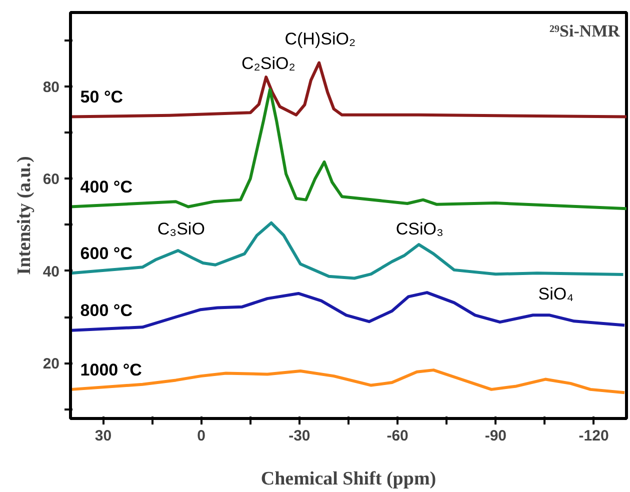 Image resolution: width=630 pixels, height=492 pixels. Describe the element at coordinates (201, 436) in the screenshot. I see `x-tick-label: 0` at that location.